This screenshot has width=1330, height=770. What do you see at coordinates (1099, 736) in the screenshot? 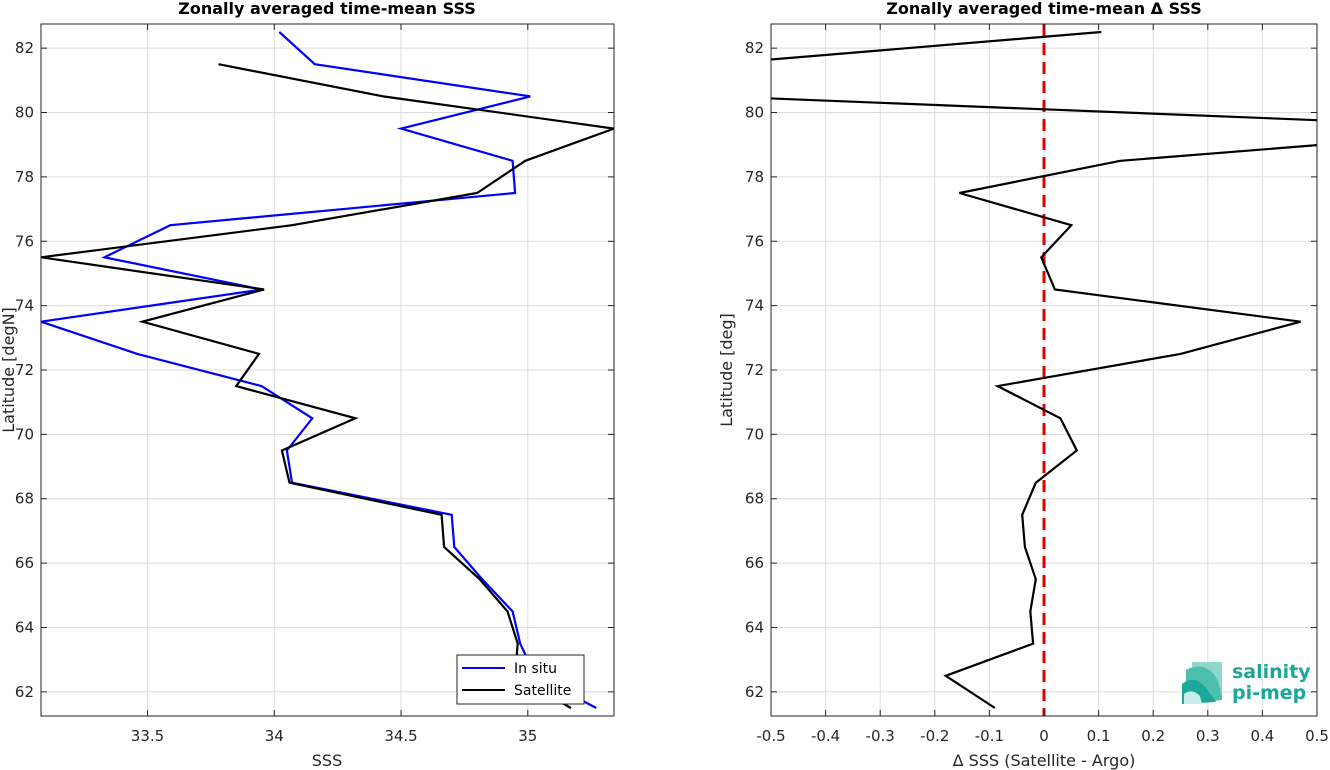
I see `x-tick-label: 0.1` at bounding box center [1099, 736].